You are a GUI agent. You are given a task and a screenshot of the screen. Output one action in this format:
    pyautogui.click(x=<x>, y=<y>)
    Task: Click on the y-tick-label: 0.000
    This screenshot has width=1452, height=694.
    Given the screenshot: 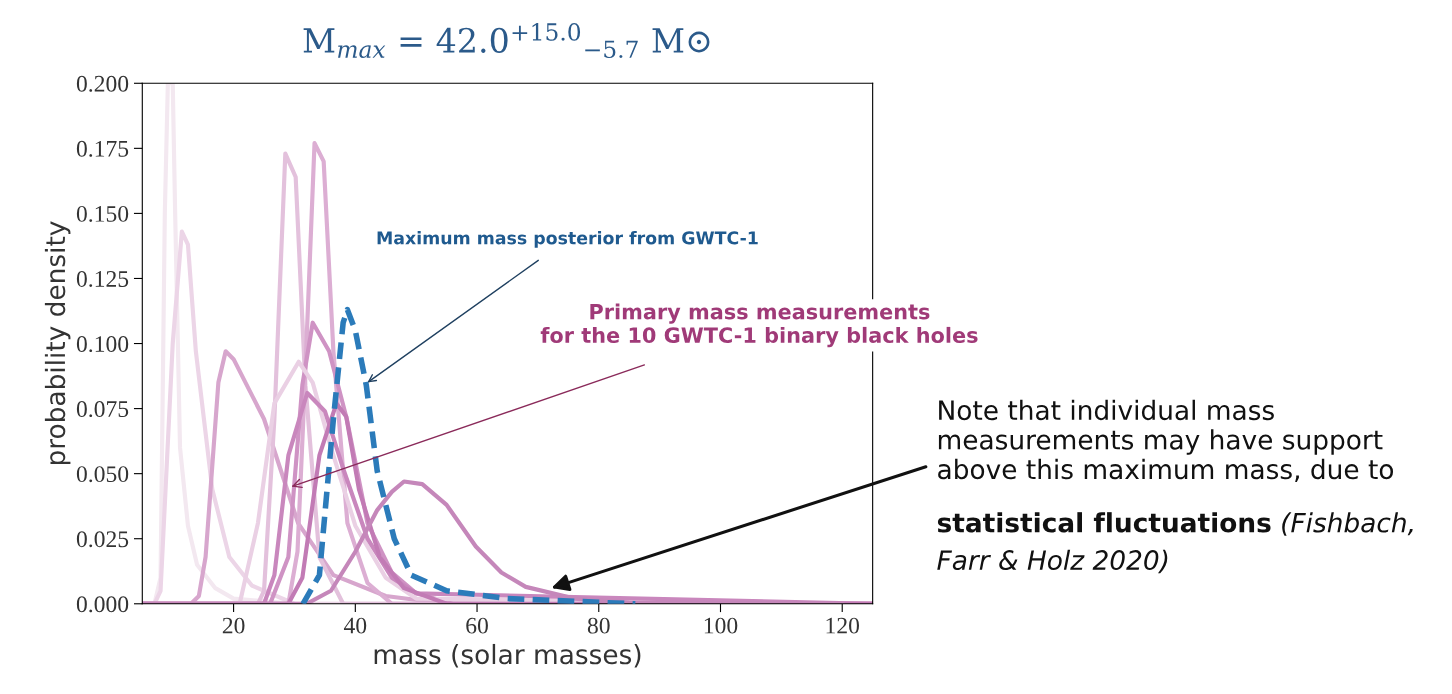 What is the action you would take?
    pyautogui.click(x=102, y=604)
    